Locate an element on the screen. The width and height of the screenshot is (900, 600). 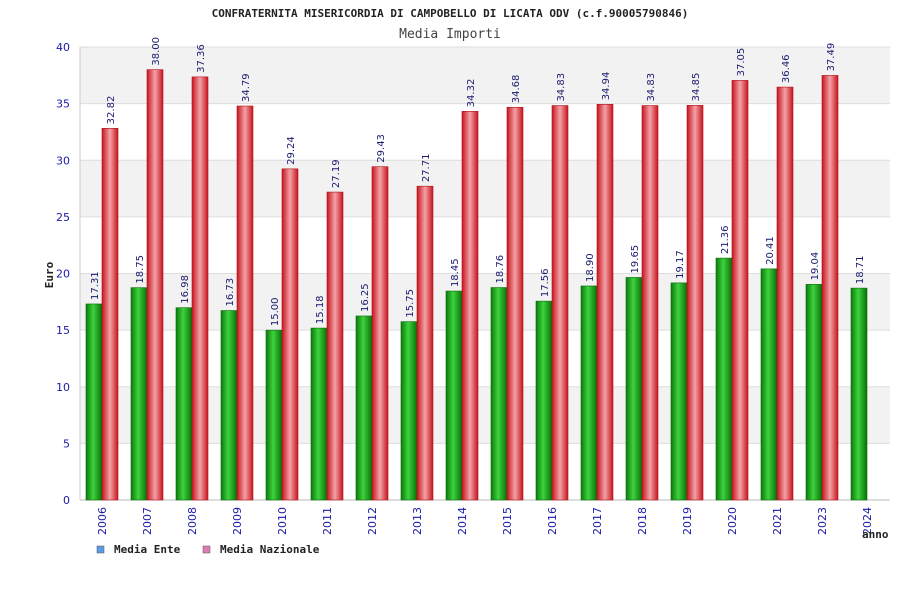
value-label-media-nazionale-2007: 38.00 is located at coordinates (156, 51).